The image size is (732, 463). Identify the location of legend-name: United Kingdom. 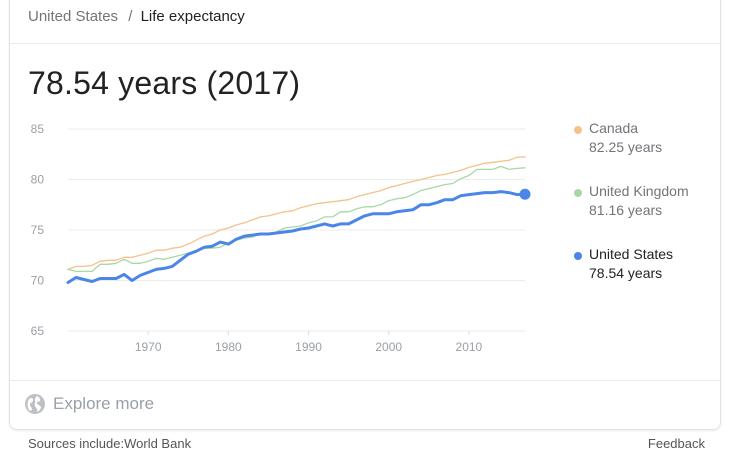
(639, 191).